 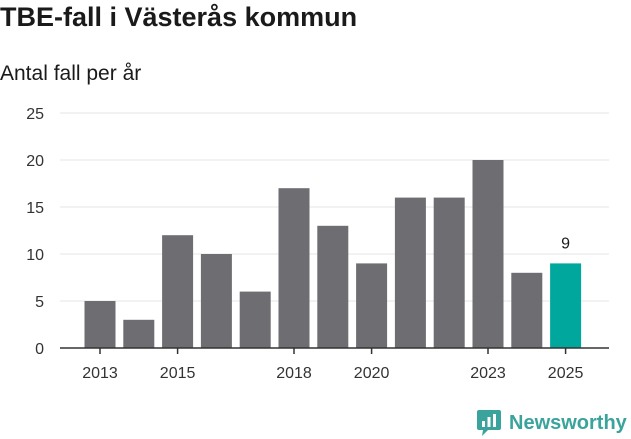 What do you see at coordinates (568, 422) in the screenshot?
I see `brand-name: Newsworthy` at bounding box center [568, 422].